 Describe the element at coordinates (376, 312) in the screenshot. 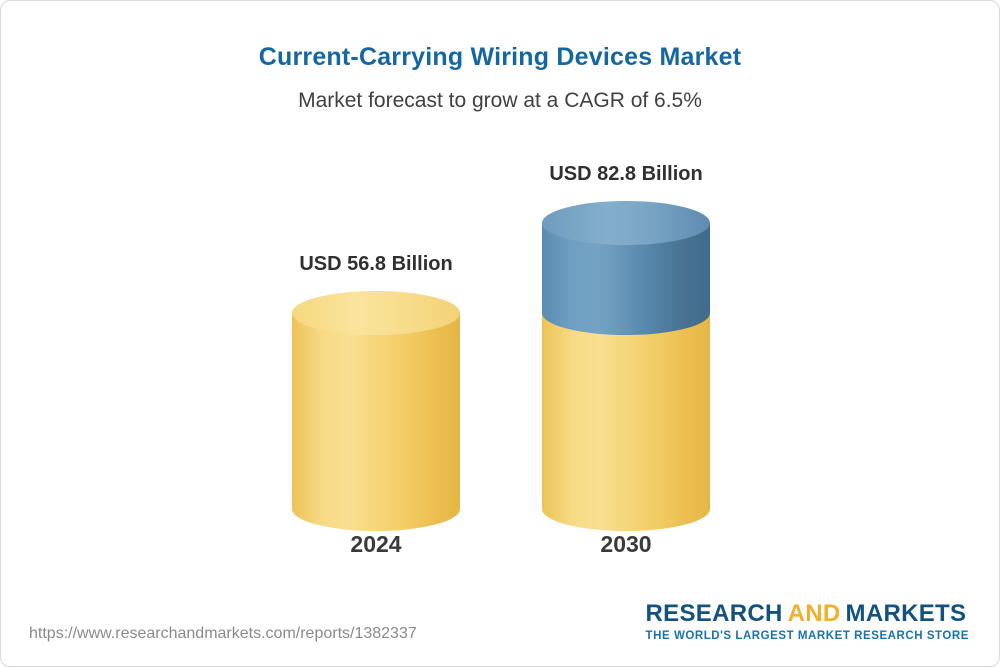

I see `bar-2024-top-ellipse` at that location.